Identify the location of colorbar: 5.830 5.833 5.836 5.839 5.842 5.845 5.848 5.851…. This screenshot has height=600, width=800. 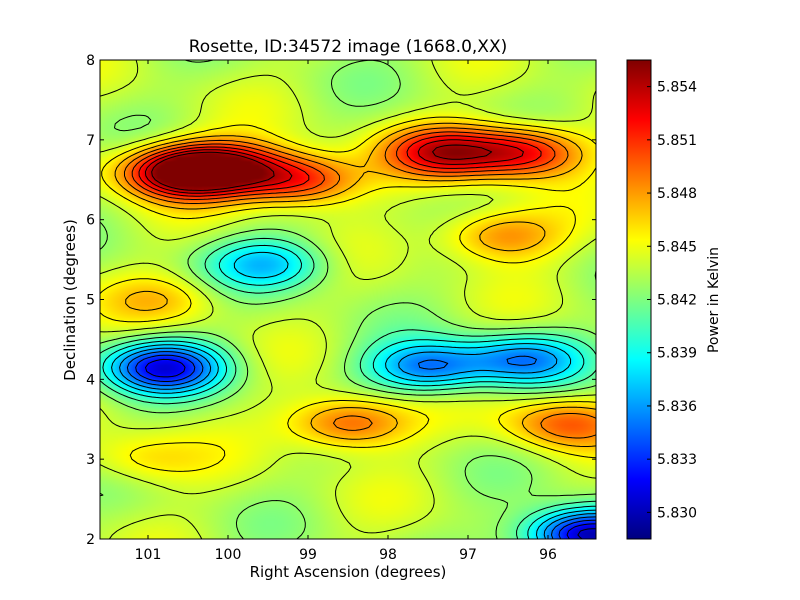
(674, 299).